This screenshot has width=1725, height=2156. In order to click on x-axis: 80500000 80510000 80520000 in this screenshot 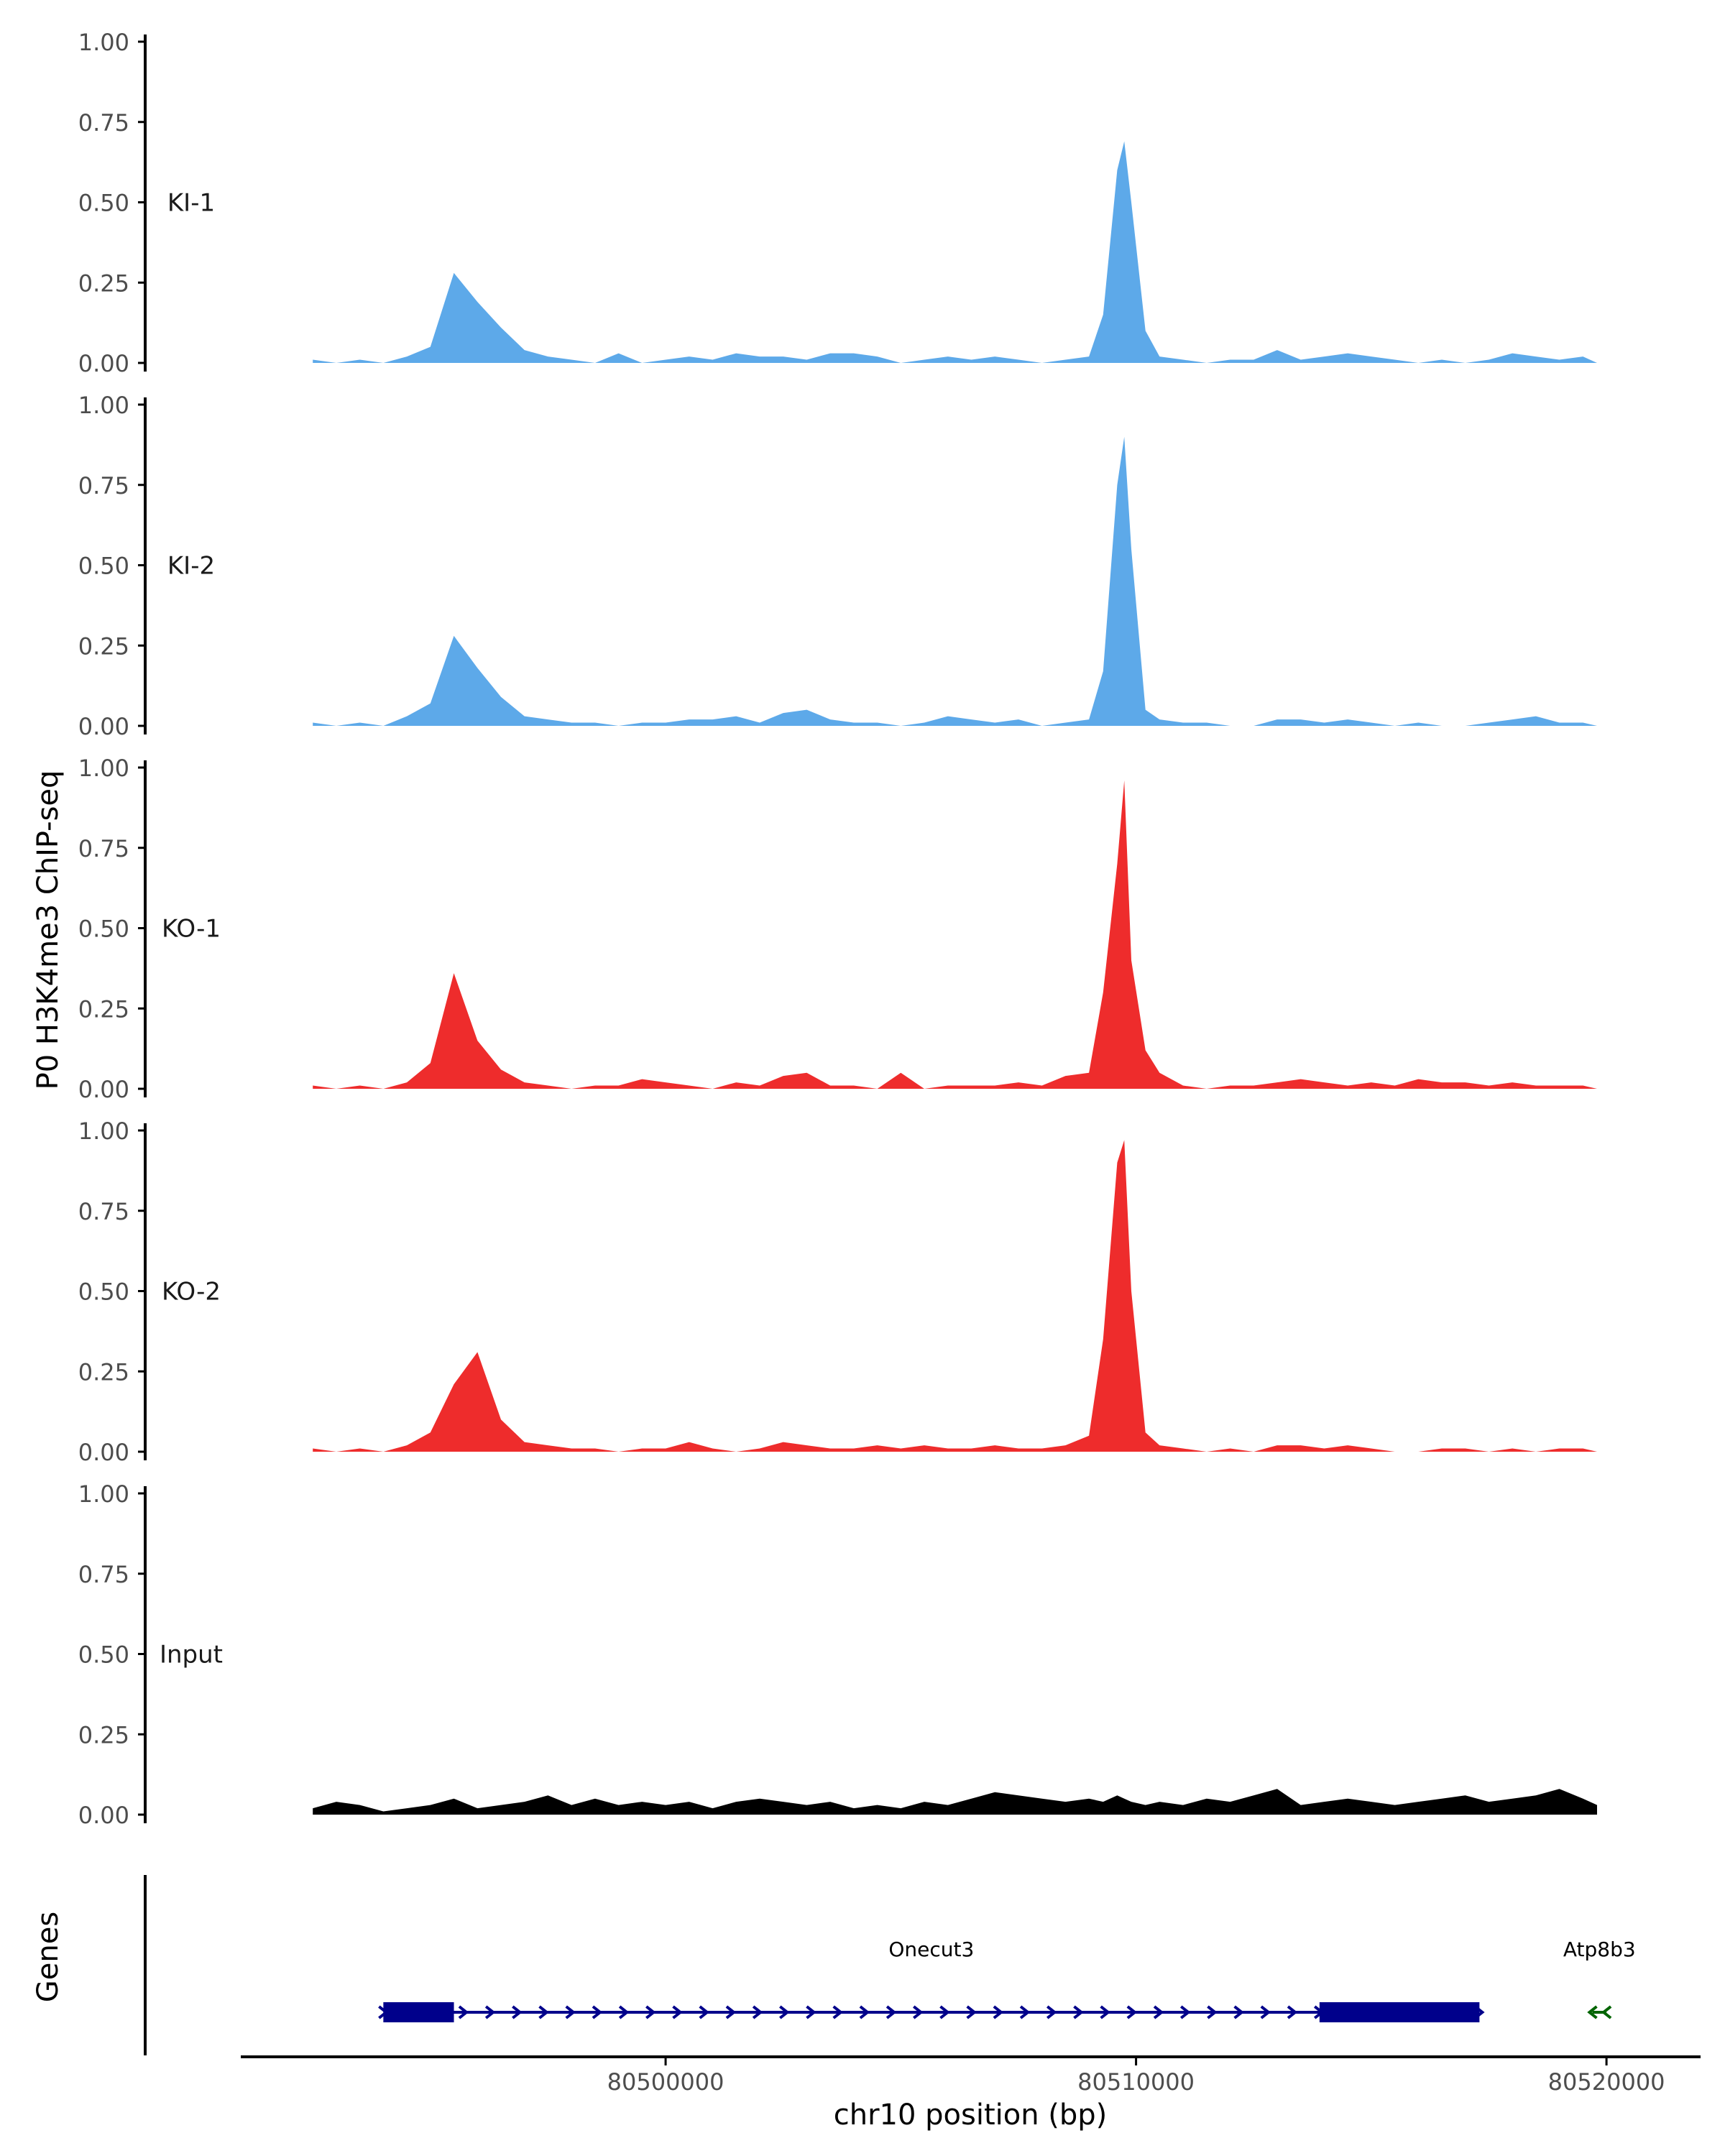, I will do `click(971, 2075)`.